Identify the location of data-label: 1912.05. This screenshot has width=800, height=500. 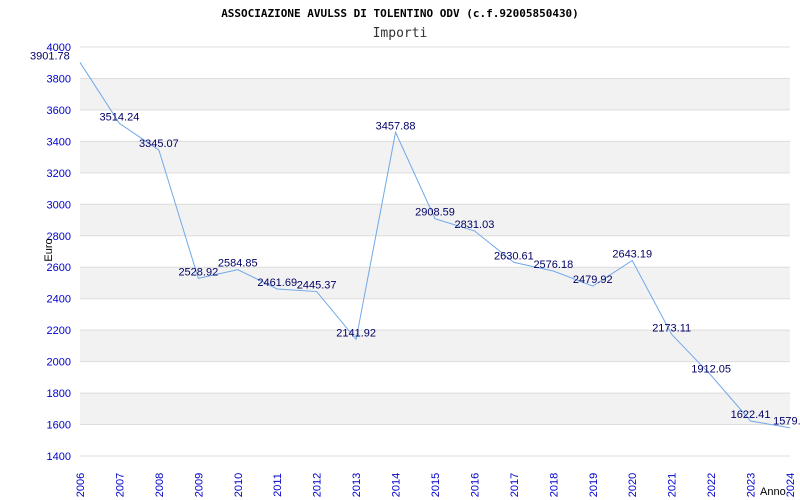
(711, 369).